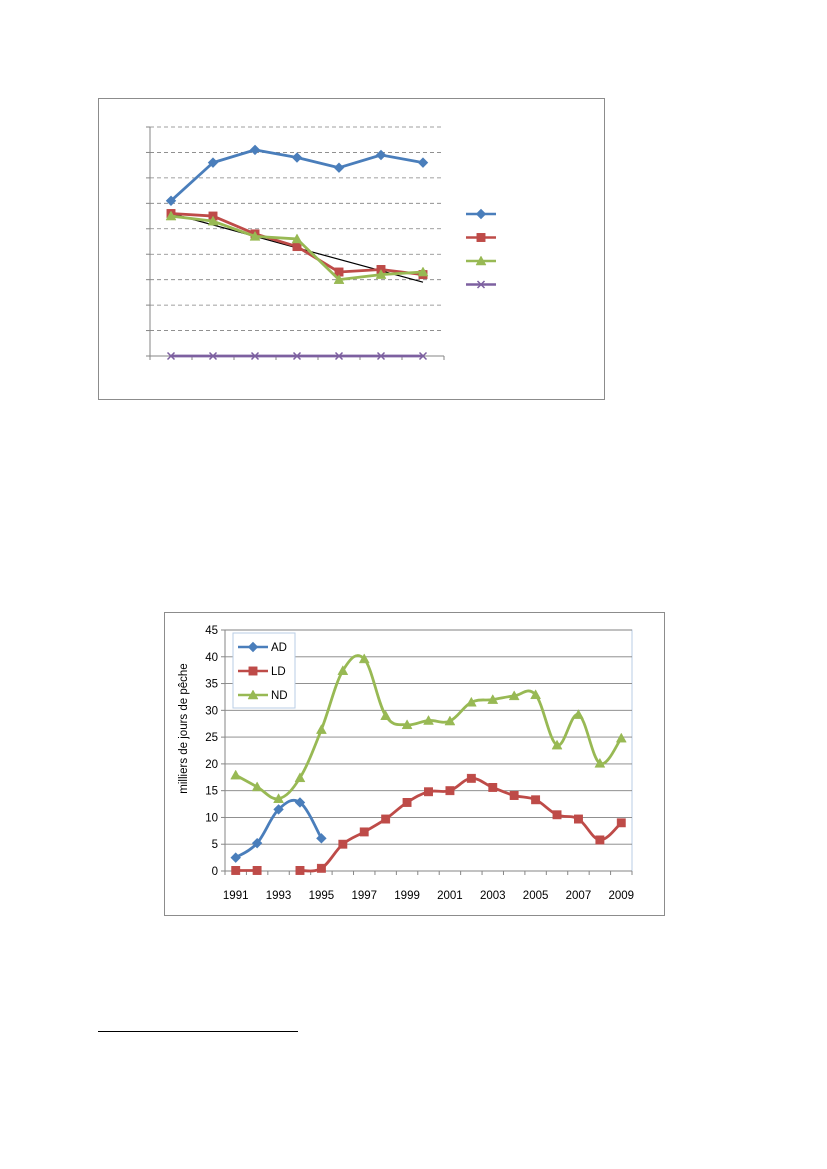 This screenshot has width=827, height=1169. I want to click on series-LD-line, so click(461, 824).